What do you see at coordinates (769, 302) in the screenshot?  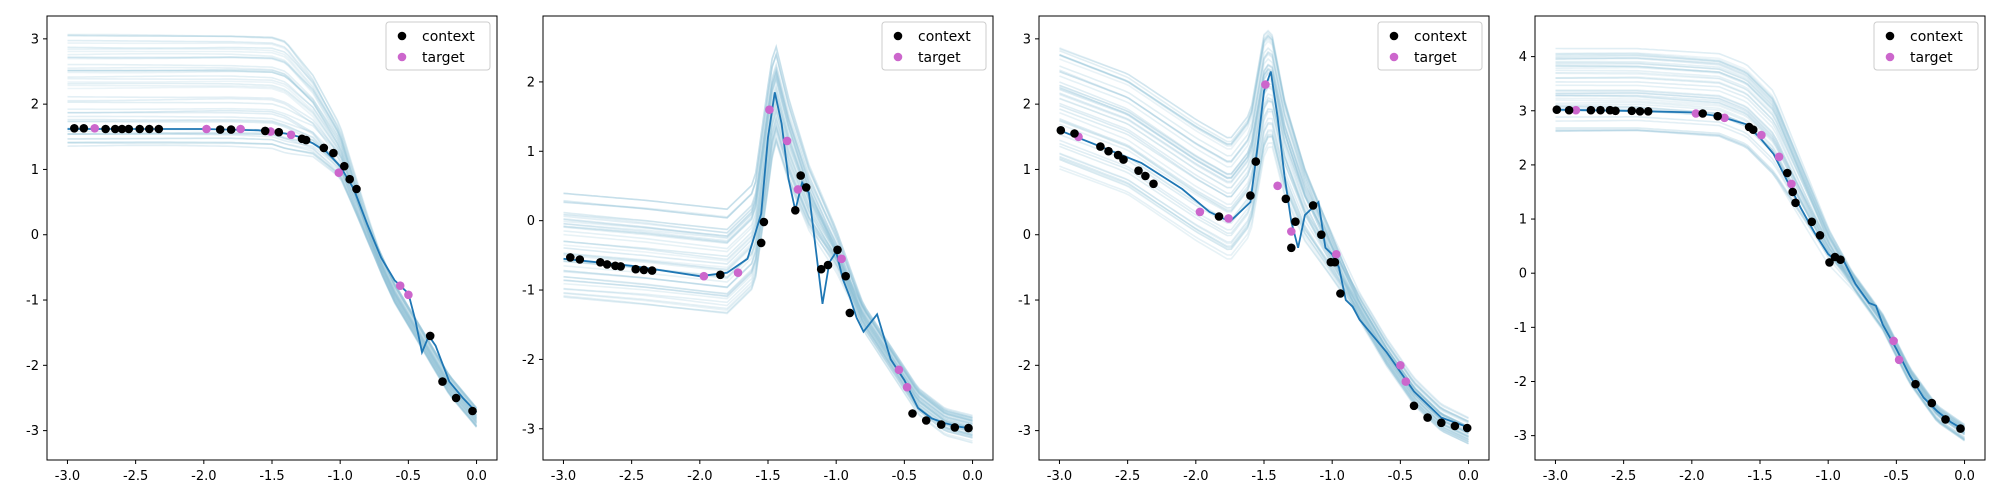 I see `context-points` at bounding box center [769, 302].